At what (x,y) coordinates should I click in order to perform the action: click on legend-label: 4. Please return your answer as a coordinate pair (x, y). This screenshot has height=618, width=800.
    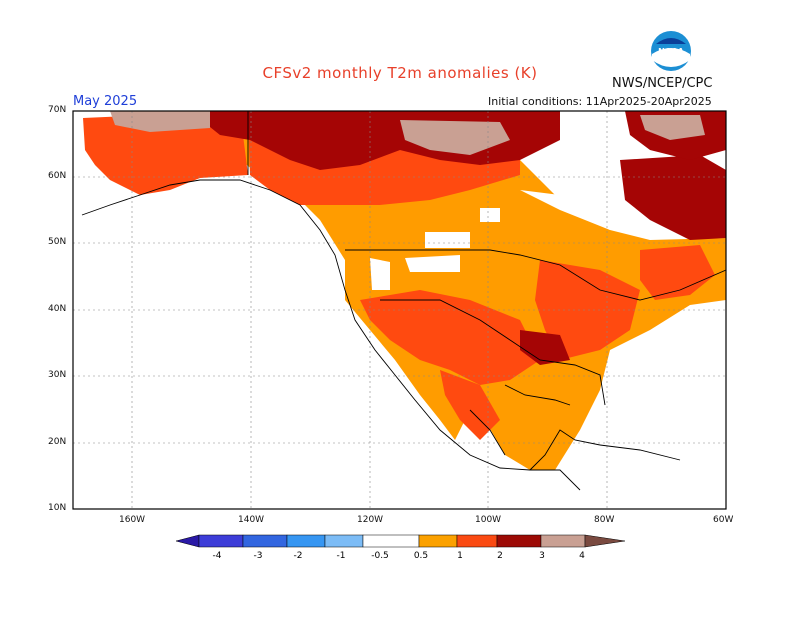
    Looking at the image, I should click on (582, 556).